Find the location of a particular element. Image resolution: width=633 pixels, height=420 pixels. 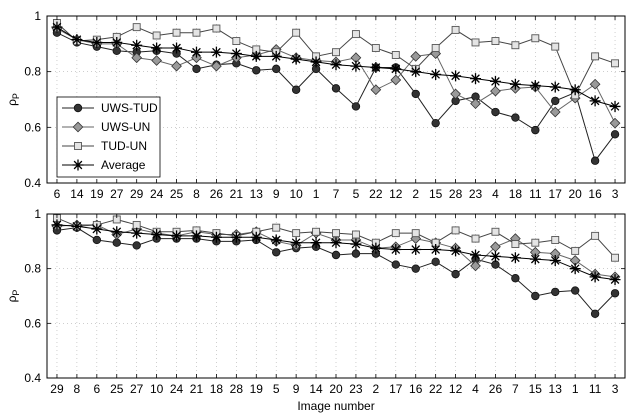

x-tick-label: 23 is located at coordinates (476, 194).